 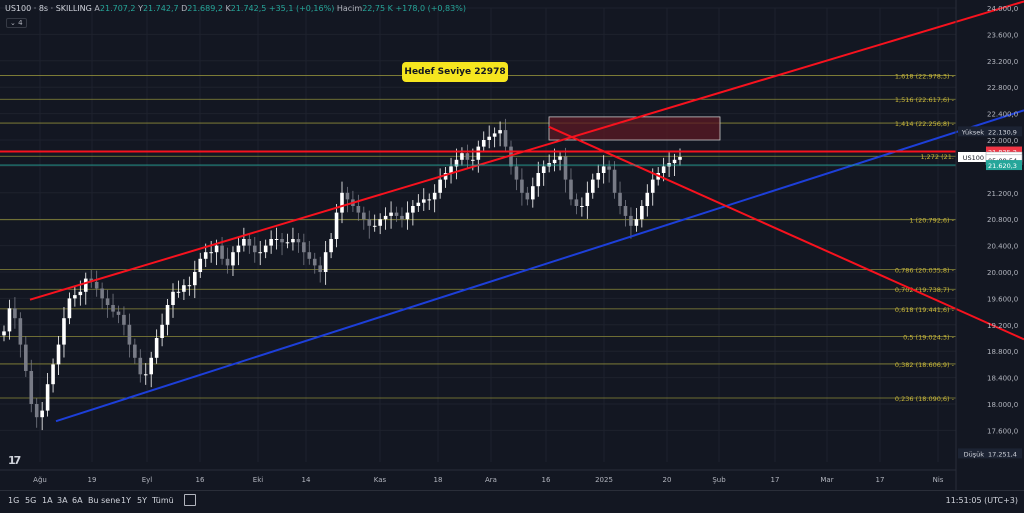 I want to click on time-tick-label: Eyl, so click(x=147, y=480).